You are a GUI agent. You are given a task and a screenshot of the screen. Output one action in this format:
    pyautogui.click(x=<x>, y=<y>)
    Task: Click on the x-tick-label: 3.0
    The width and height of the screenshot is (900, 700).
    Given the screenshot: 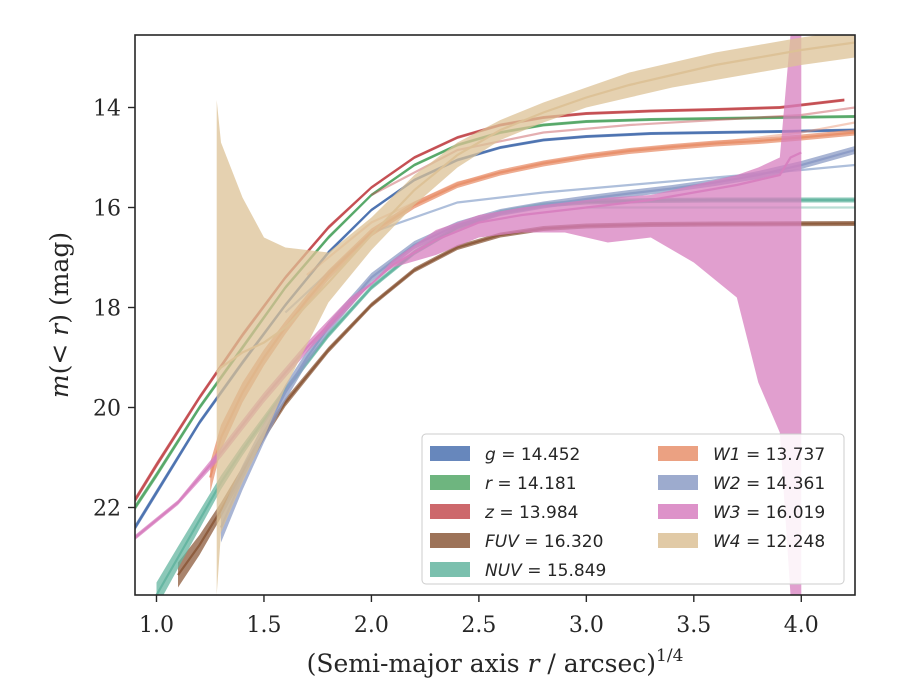 What is the action you would take?
    pyautogui.click(x=586, y=625)
    